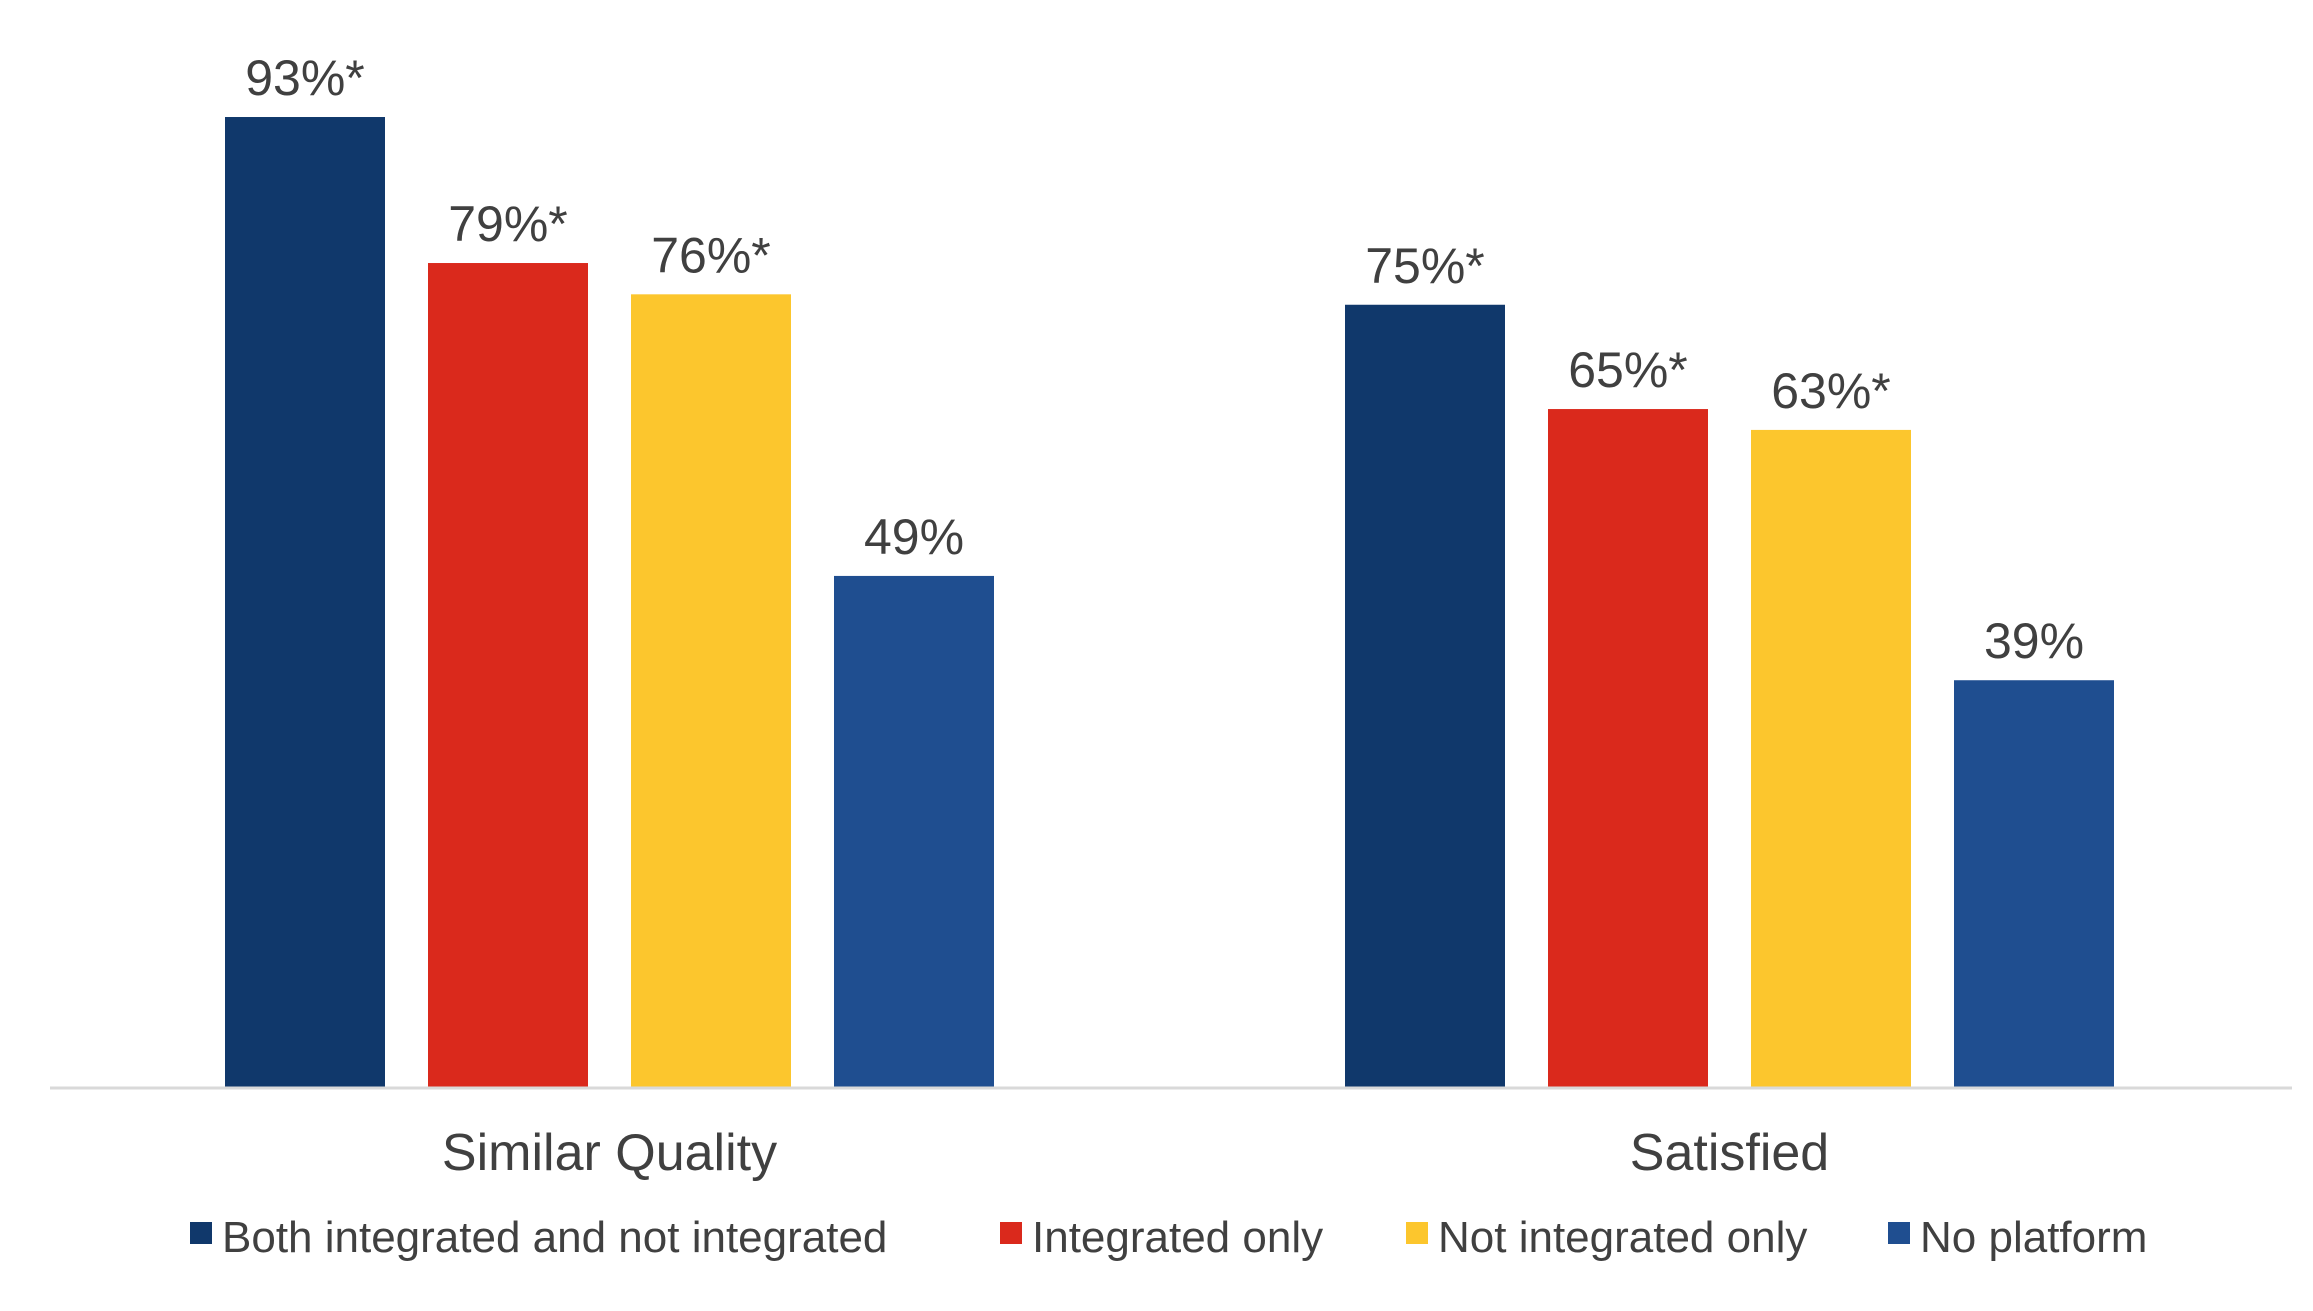  What do you see at coordinates (554, 1237) in the screenshot?
I see `legend-label-both-integrated-and-not-integrated: Both integrated and not integrated` at bounding box center [554, 1237].